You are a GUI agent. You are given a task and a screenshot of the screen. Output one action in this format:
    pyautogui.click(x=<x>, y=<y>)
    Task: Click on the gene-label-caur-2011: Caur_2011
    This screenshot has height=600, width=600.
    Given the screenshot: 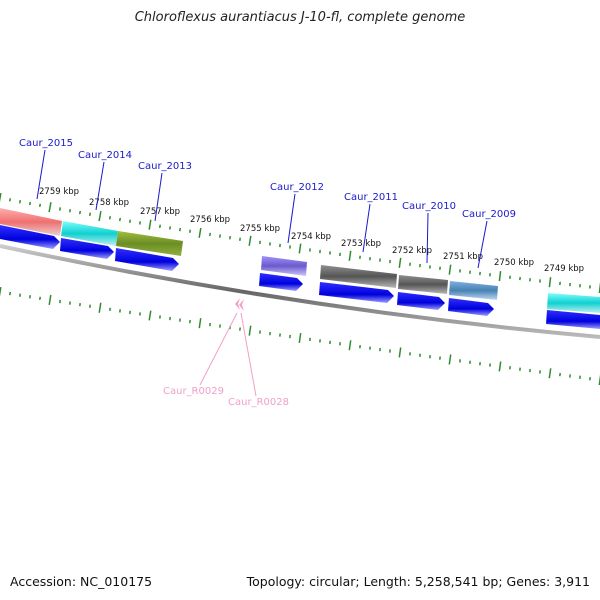 What is the action you would take?
    pyautogui.click(x=371, y=197)
    